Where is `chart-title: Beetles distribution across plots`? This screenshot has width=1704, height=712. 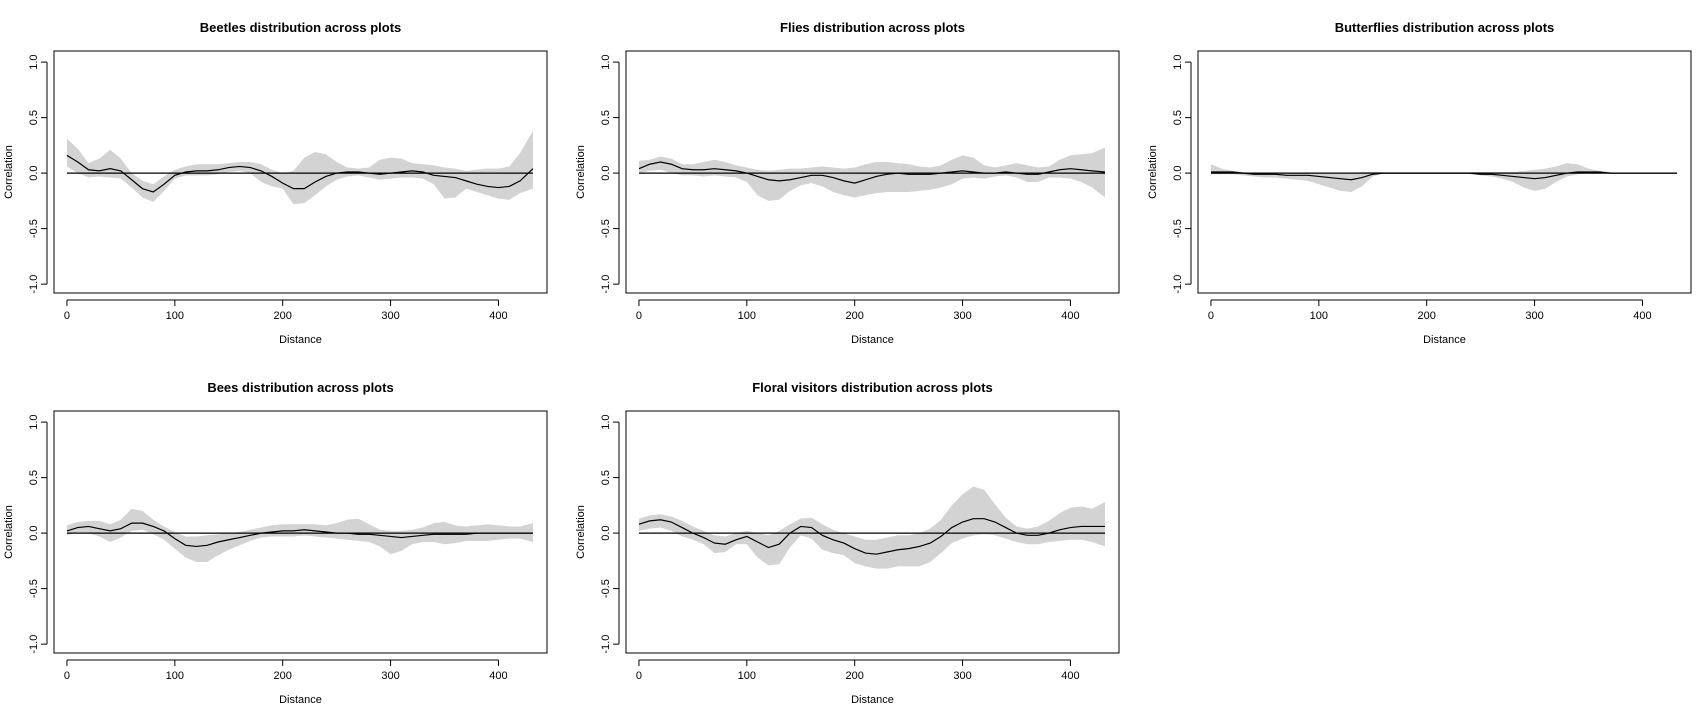 chart-title: Beetles distribution across plots is located at coordinates (301, 27).